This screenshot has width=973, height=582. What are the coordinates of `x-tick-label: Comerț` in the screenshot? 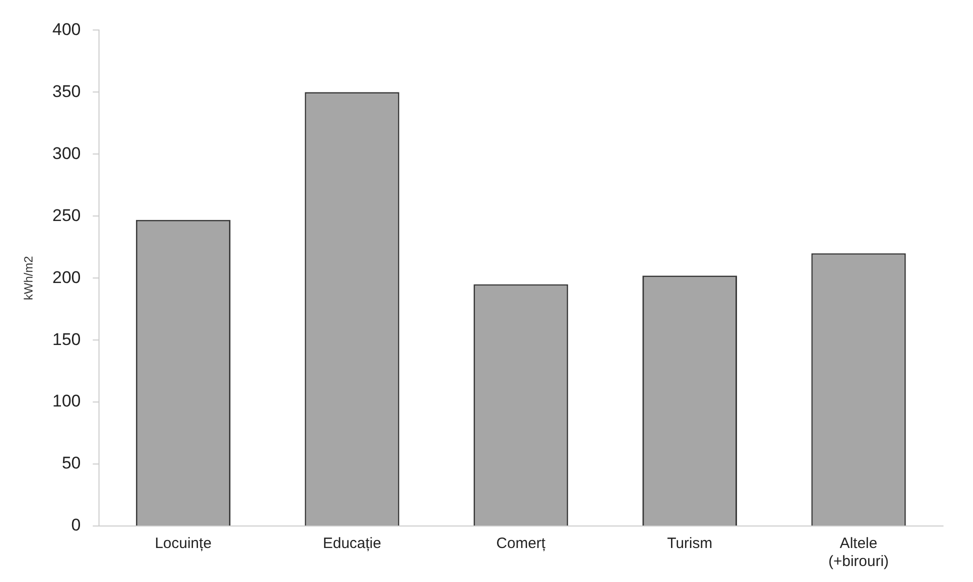 It's located at (521, 543).